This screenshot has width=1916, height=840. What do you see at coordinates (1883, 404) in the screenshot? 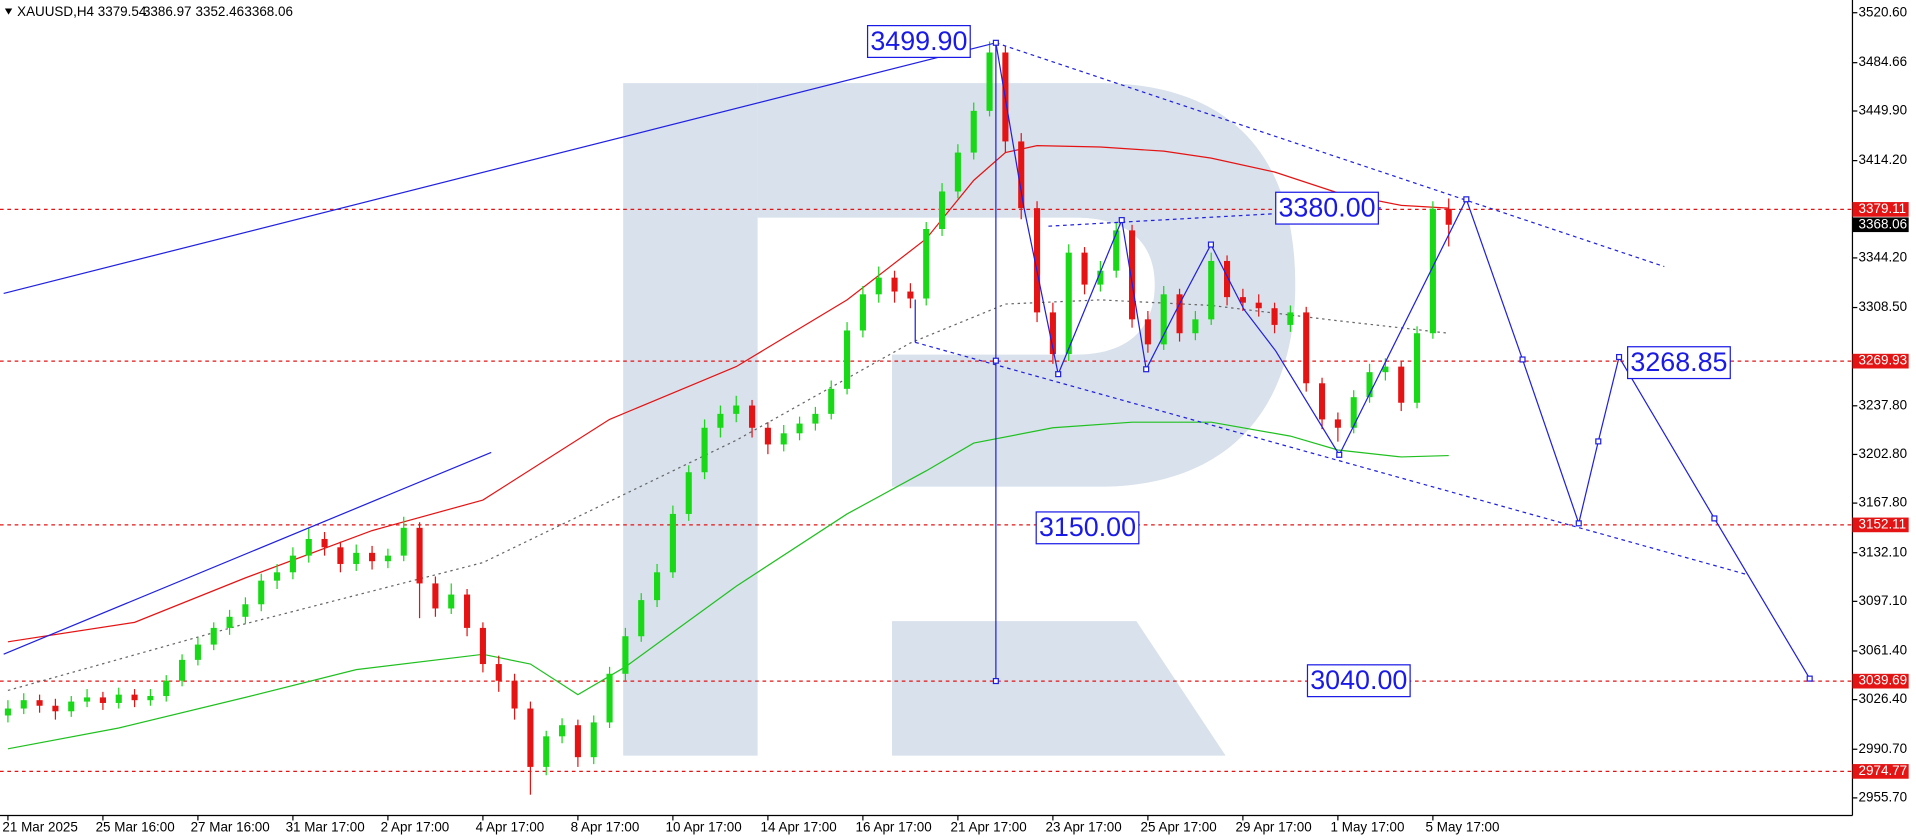
I see `y-tick-label: 3237.80` at bounding box center [1883, 404].